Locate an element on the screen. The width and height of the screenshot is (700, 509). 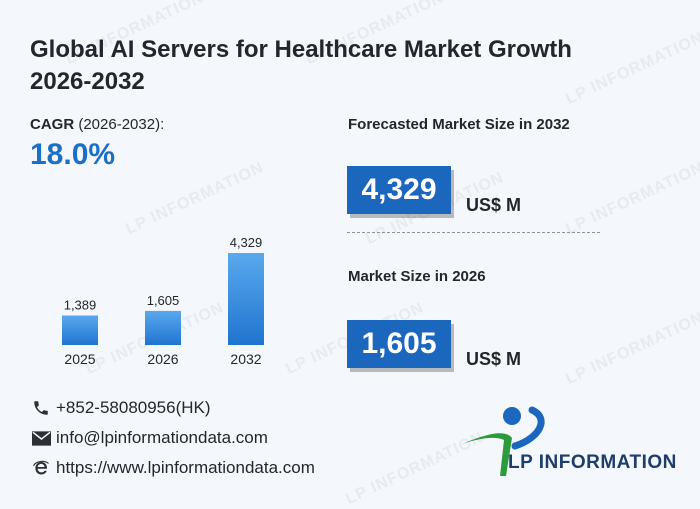
divider is located at coordinates (473, 232).